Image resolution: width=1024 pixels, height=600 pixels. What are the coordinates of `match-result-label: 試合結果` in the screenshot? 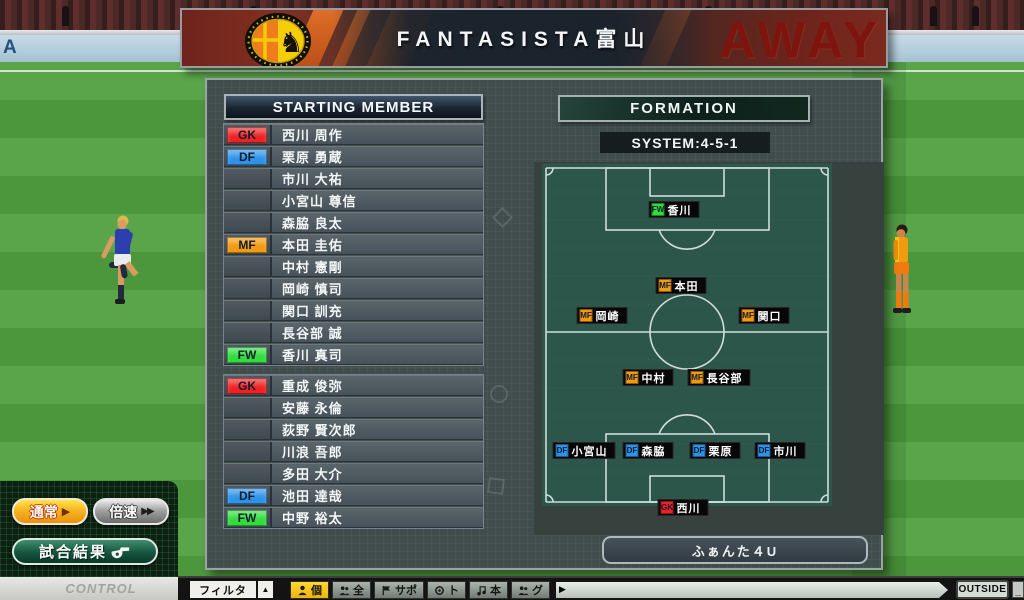 It's located at (72, 552).